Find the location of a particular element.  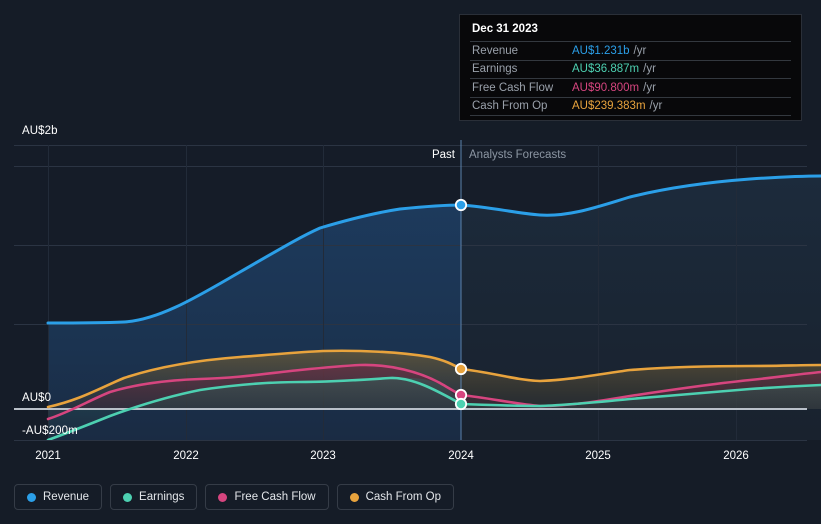

tooltip-label-cash-from-op: Cash From Op is located at coordinates (510, 106).